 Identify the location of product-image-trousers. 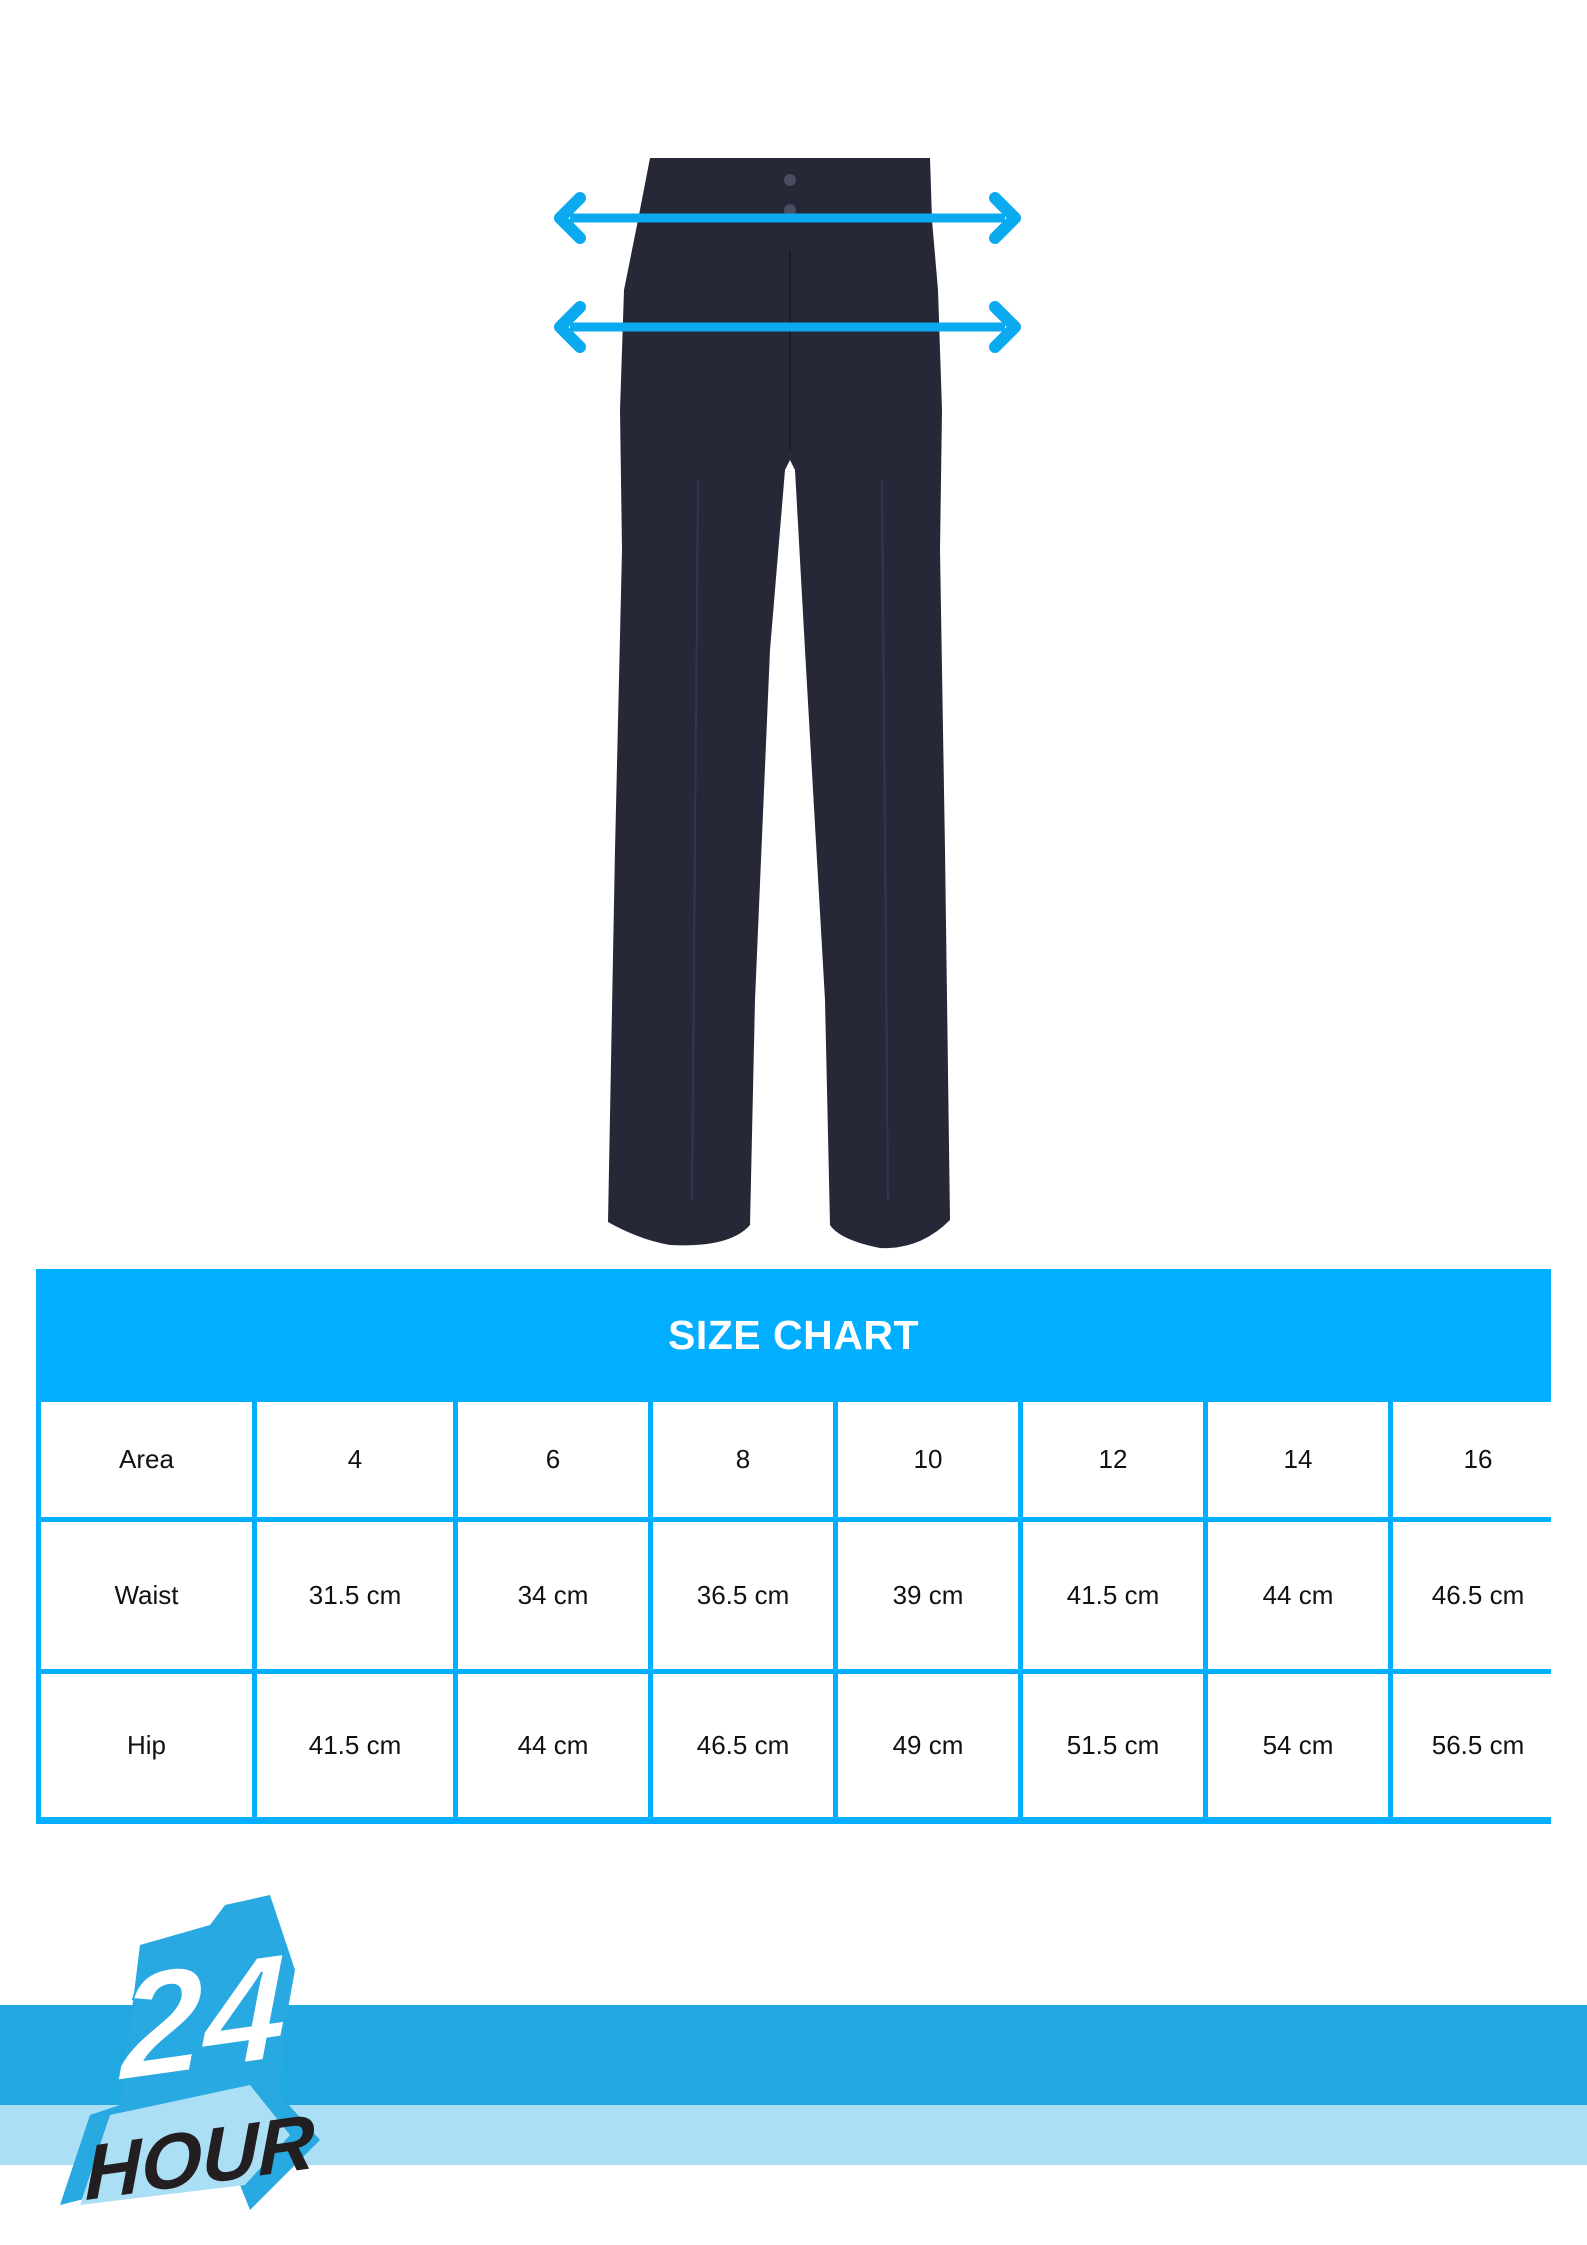
(787, 703).